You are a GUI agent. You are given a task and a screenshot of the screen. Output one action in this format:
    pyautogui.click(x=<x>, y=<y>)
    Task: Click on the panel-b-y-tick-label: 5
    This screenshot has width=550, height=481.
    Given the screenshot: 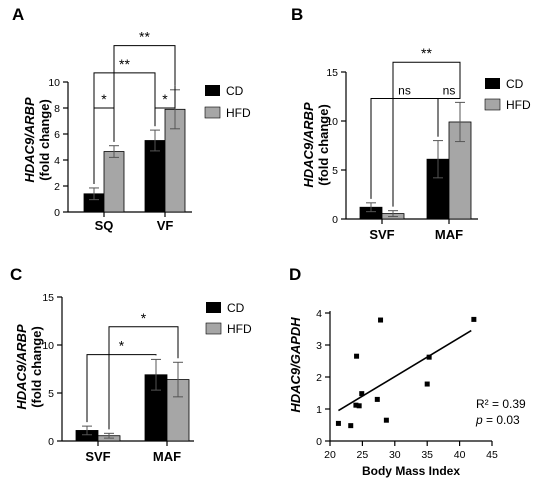 What is the action you would take?
    pyautogui.click(x=335, y=171)
    